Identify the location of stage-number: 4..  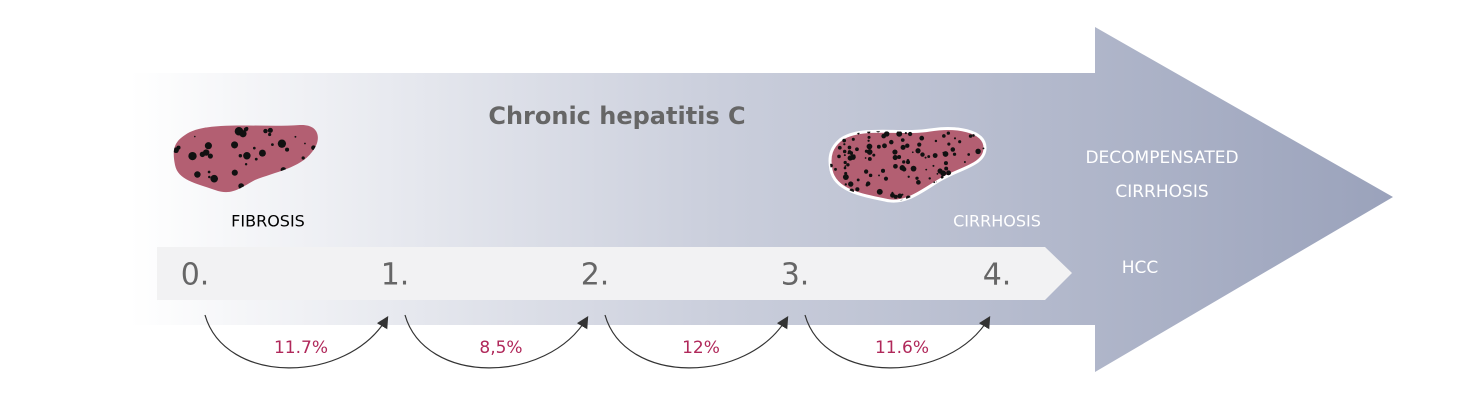
(997, 275).